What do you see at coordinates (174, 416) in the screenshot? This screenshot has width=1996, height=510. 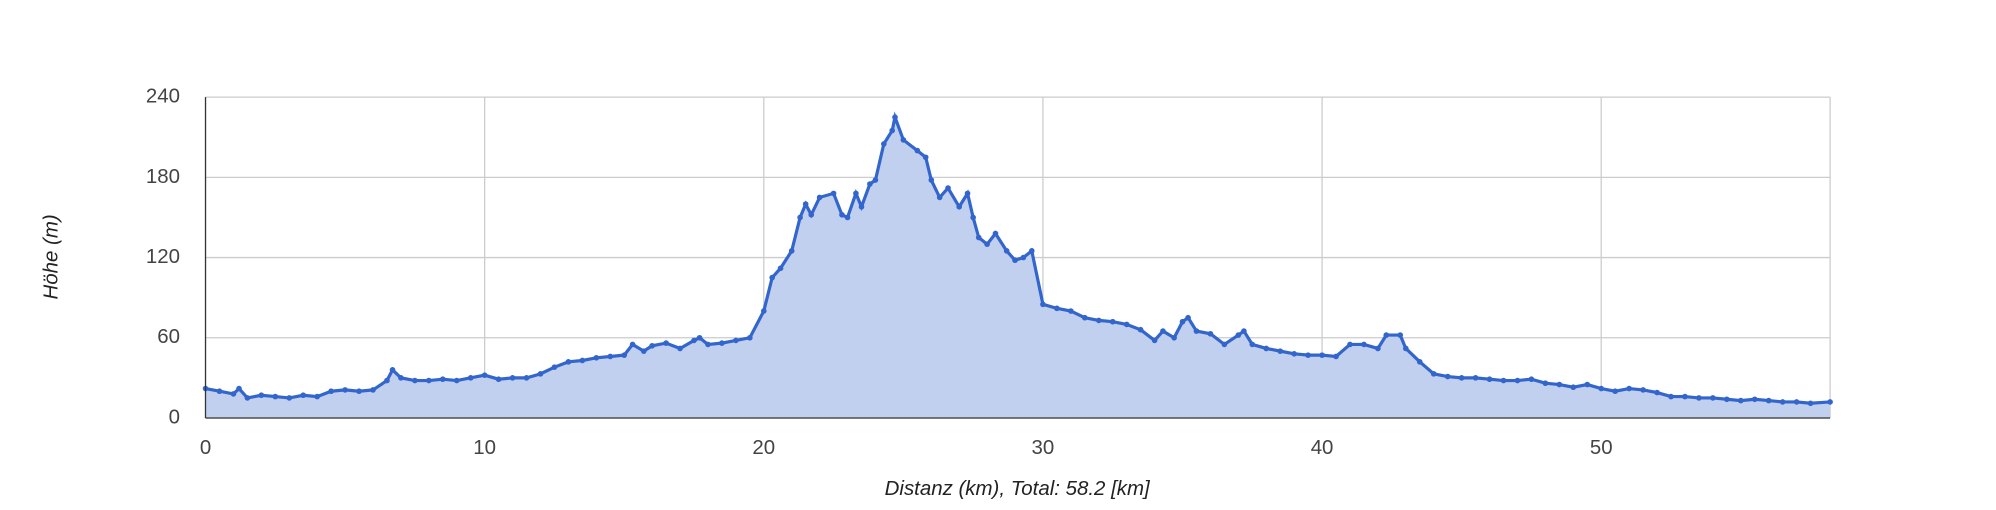 I see `y-tick-label: 0` at bounding box center [174, 416].